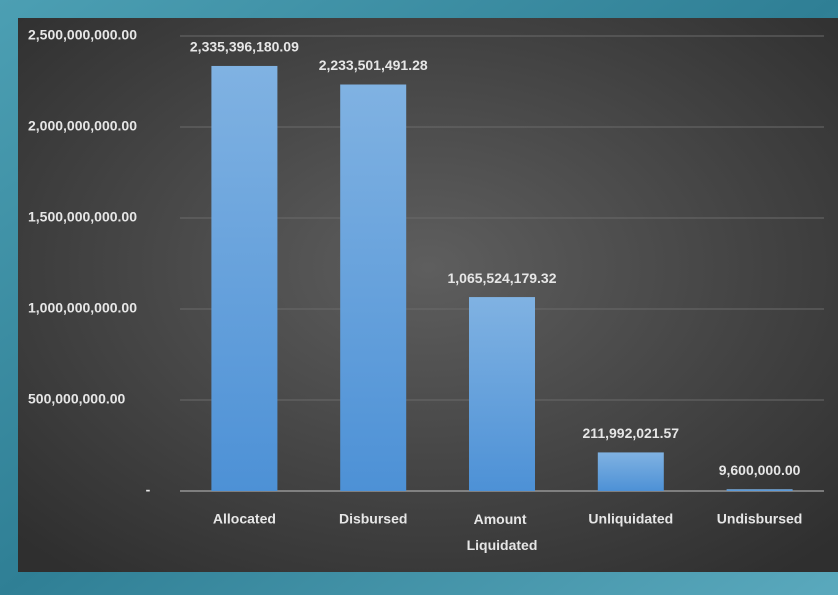 The width and height of the screenshot is (838, 595). I want to click on data-label: 9,600,000.00, so click(760, 470).